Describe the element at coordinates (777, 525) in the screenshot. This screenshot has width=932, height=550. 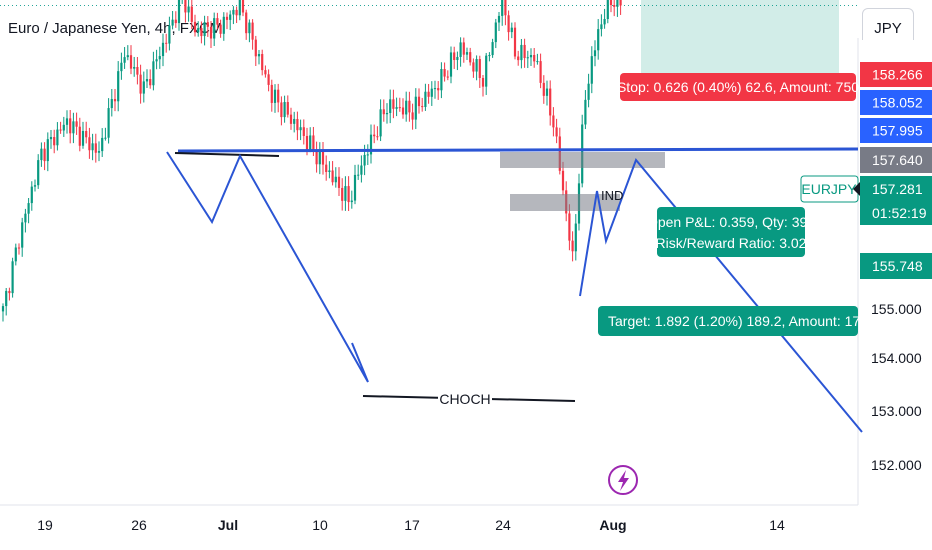
I see `x-tick-label: 14` at that location.